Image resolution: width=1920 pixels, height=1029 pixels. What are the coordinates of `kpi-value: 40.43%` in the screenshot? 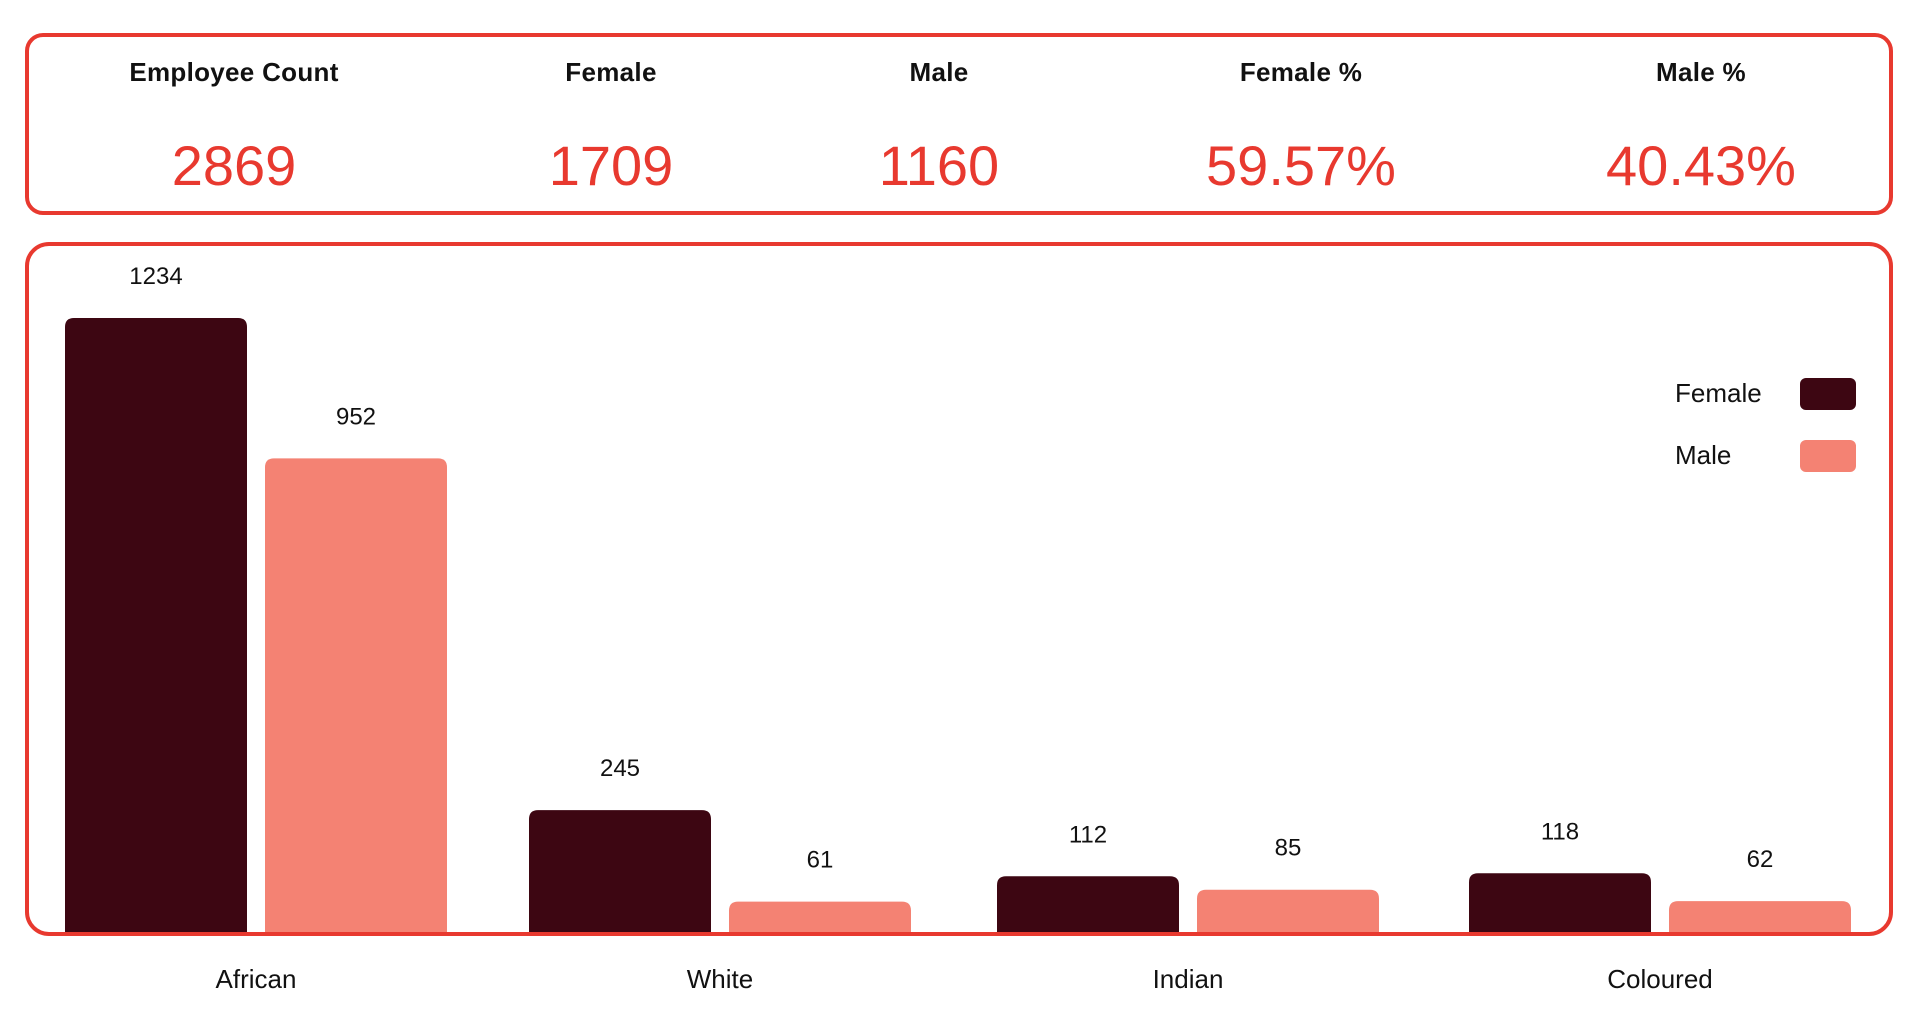 It's located at (1701, 165).